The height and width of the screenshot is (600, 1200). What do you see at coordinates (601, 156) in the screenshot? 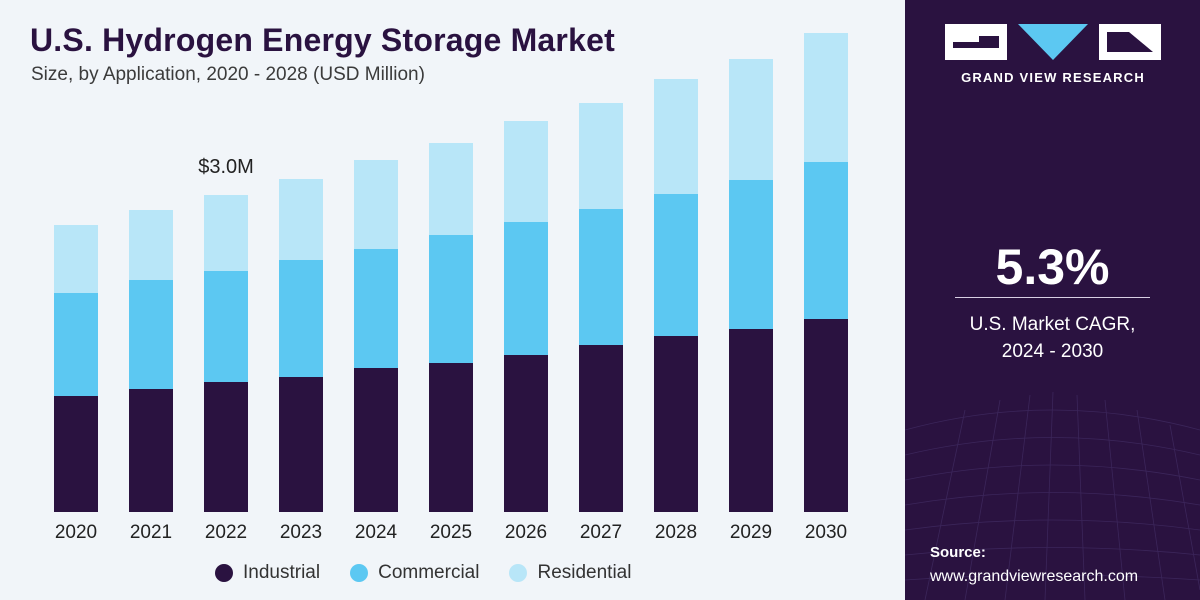
I see `bar-segment-residential-2027` at bounding box center [601, 156].